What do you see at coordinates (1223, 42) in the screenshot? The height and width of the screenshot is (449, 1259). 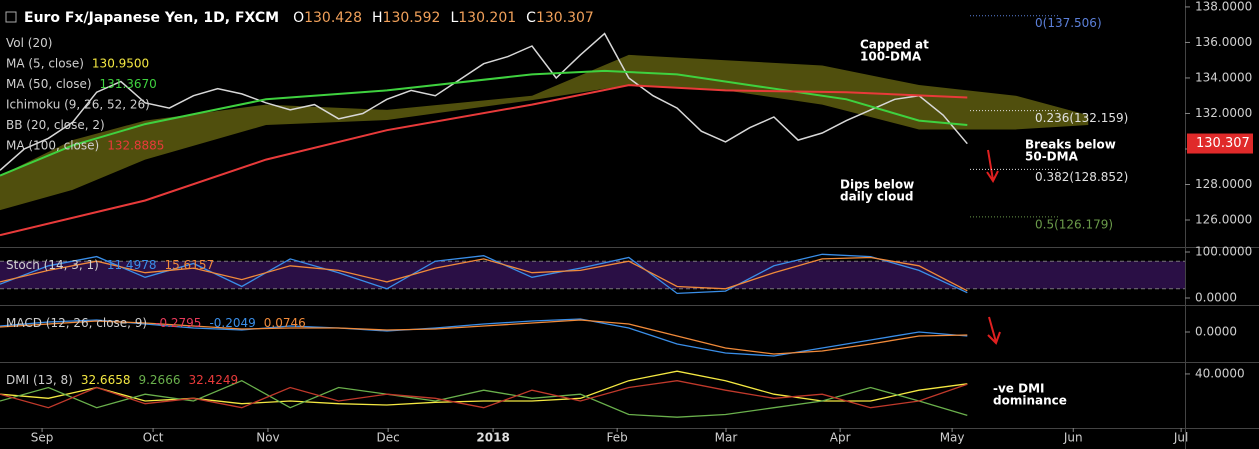 I see `y-tick-label: 136.0000` at bounding box center [1223, 42].